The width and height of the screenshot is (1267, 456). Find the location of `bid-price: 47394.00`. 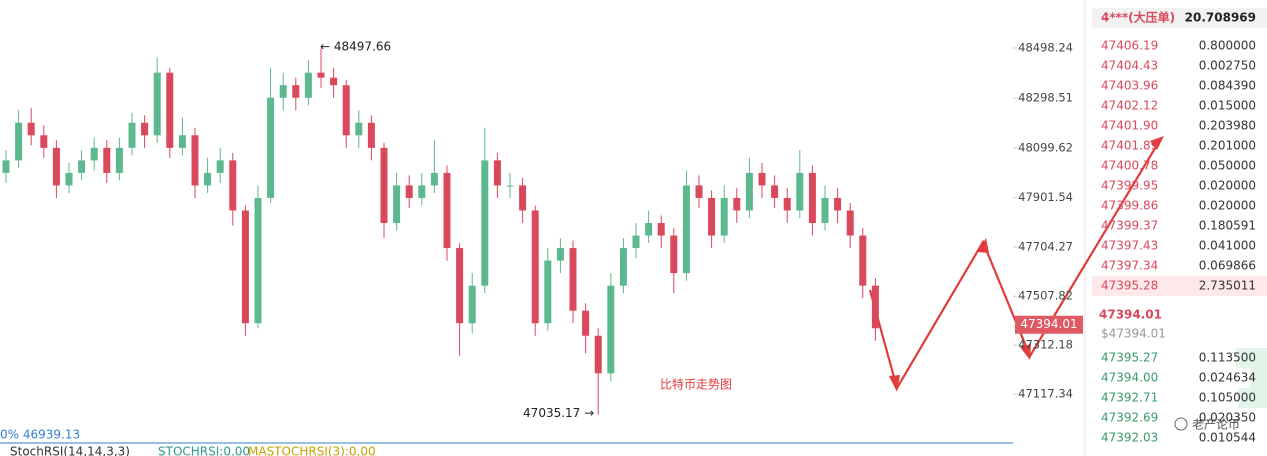

bid-price: 47394.00 is located at coordinates (1129, 378).